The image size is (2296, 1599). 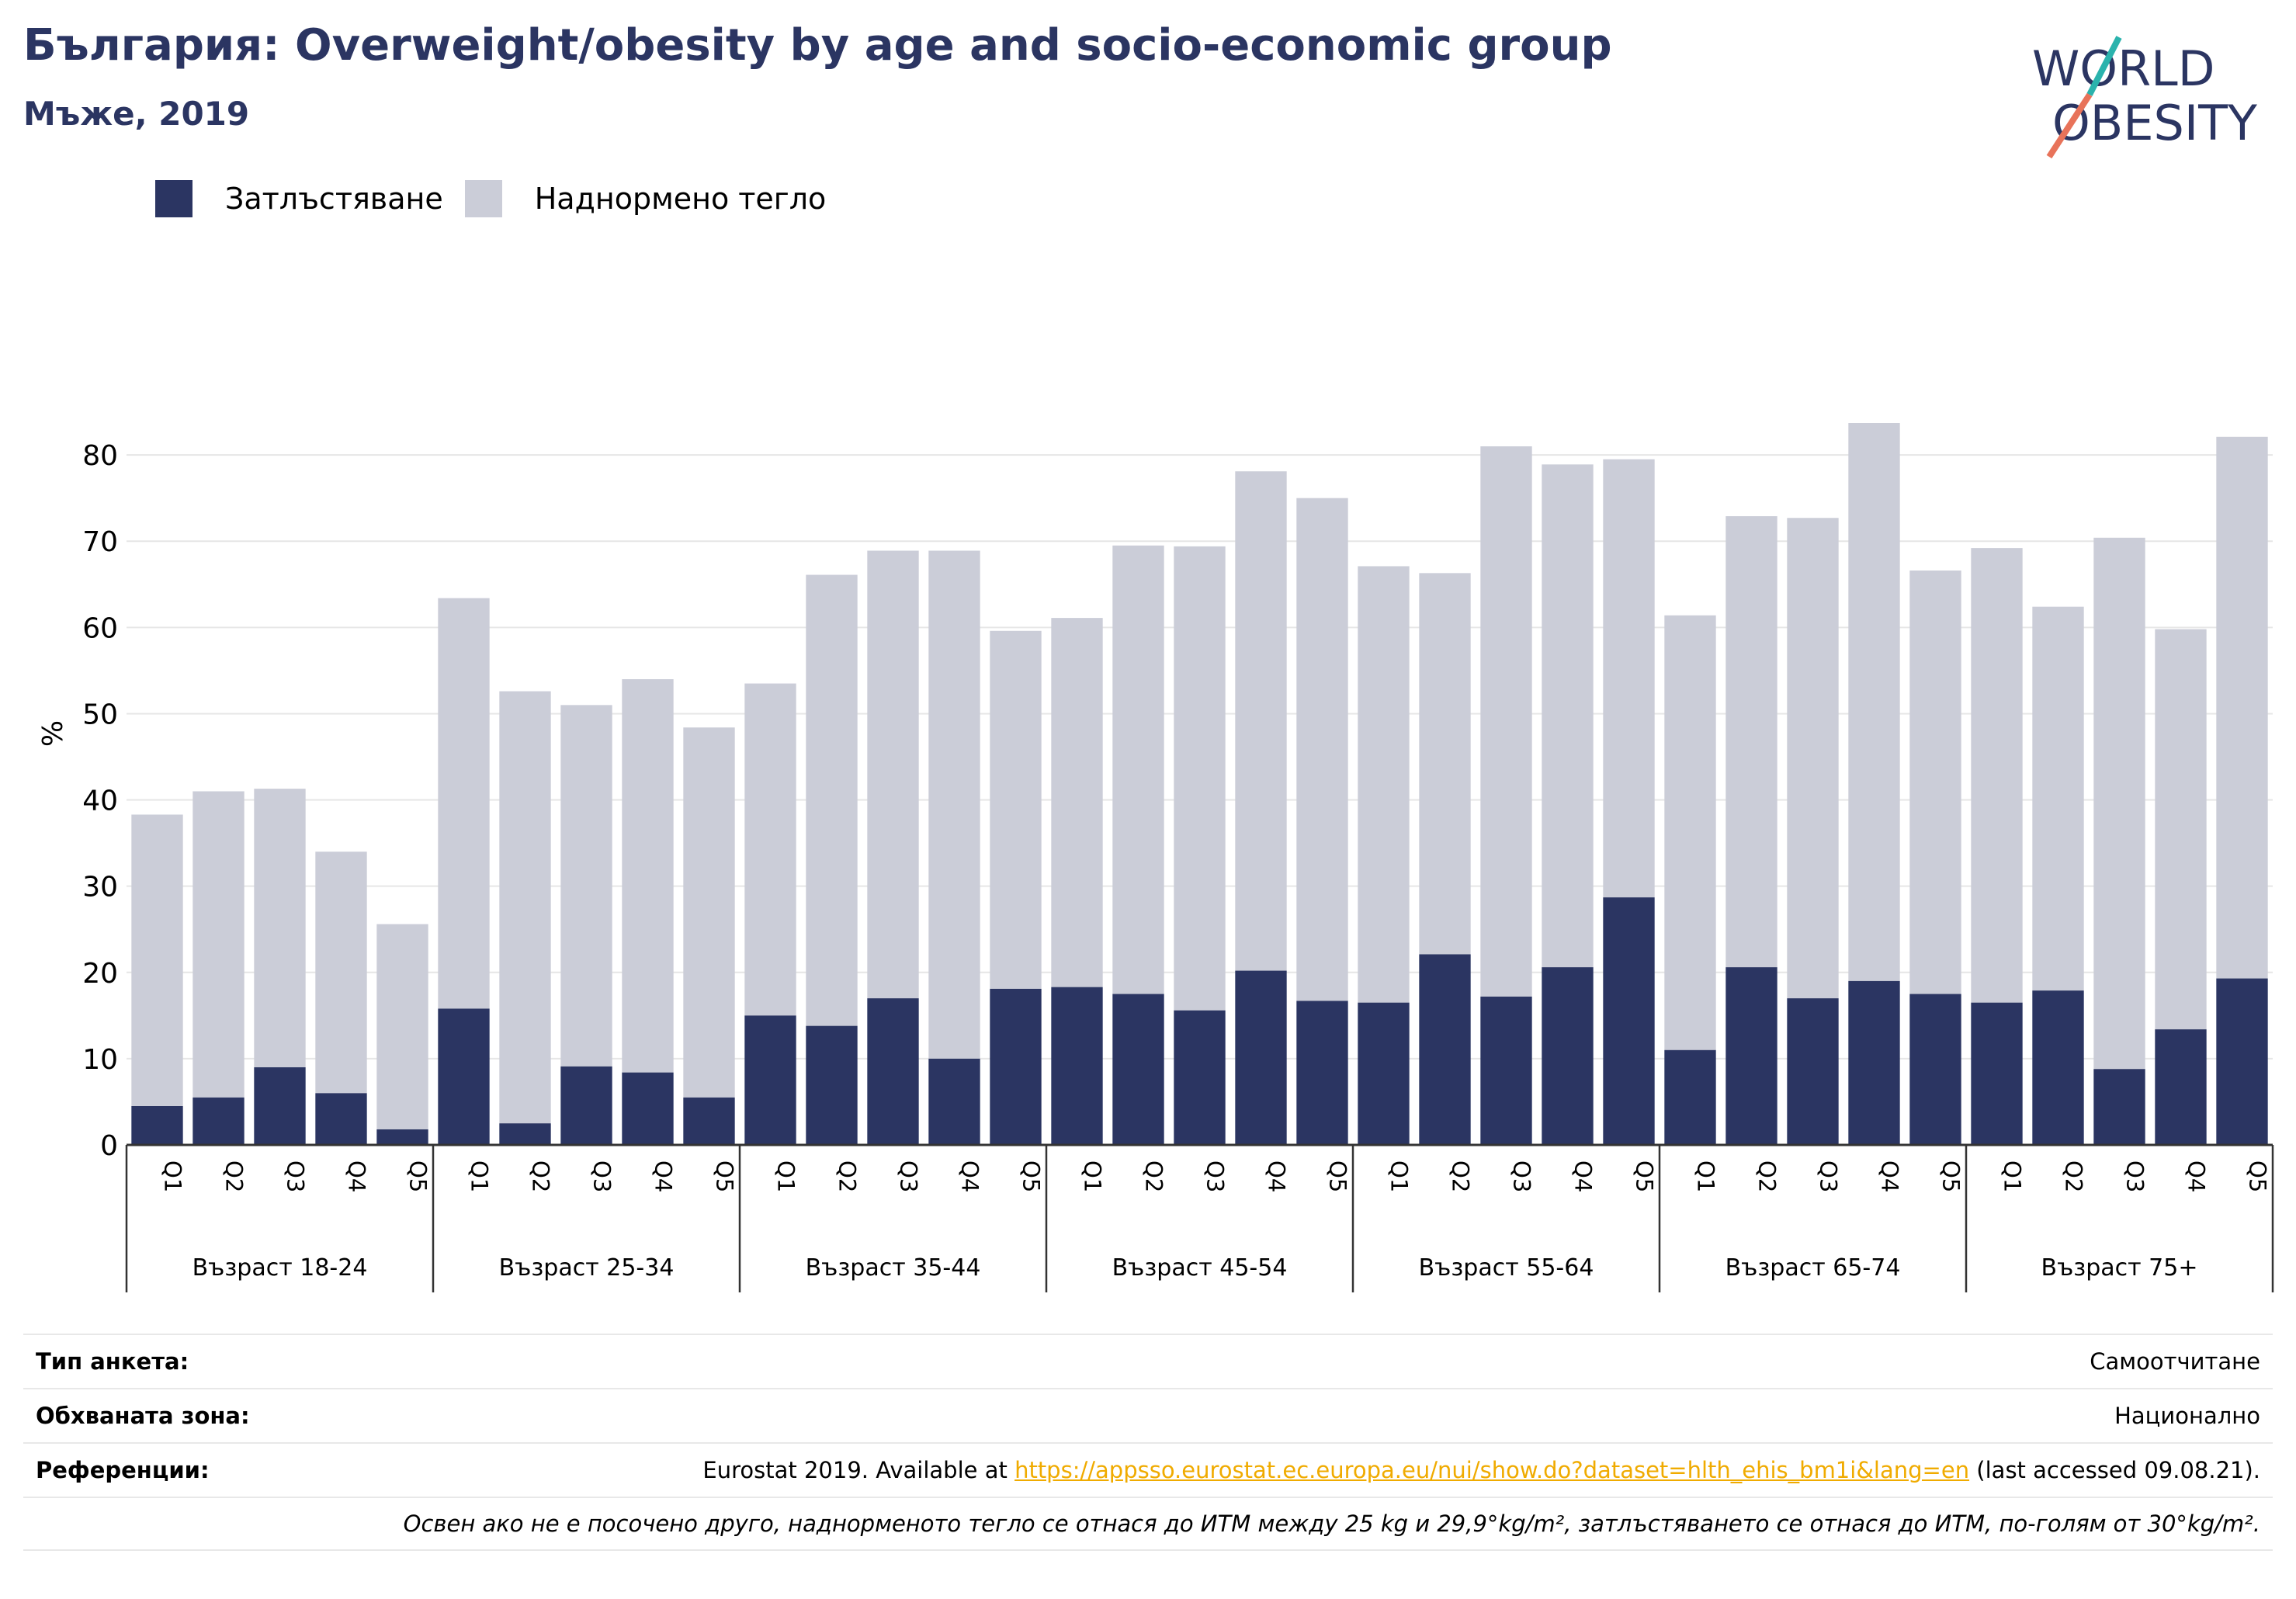 What do you see at coordinates (334, 199) in the screenshot?
I see `legend-label-obesity: Затлъстяване` at bounding box center [334, 199].